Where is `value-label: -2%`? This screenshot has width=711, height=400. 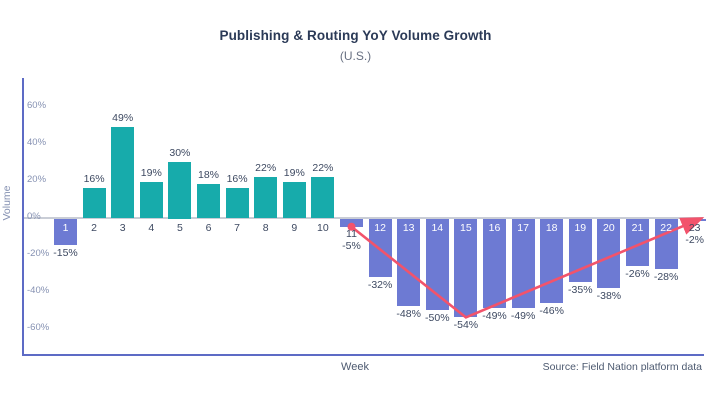 value-label: -2% is located at coordinates (695, 240).